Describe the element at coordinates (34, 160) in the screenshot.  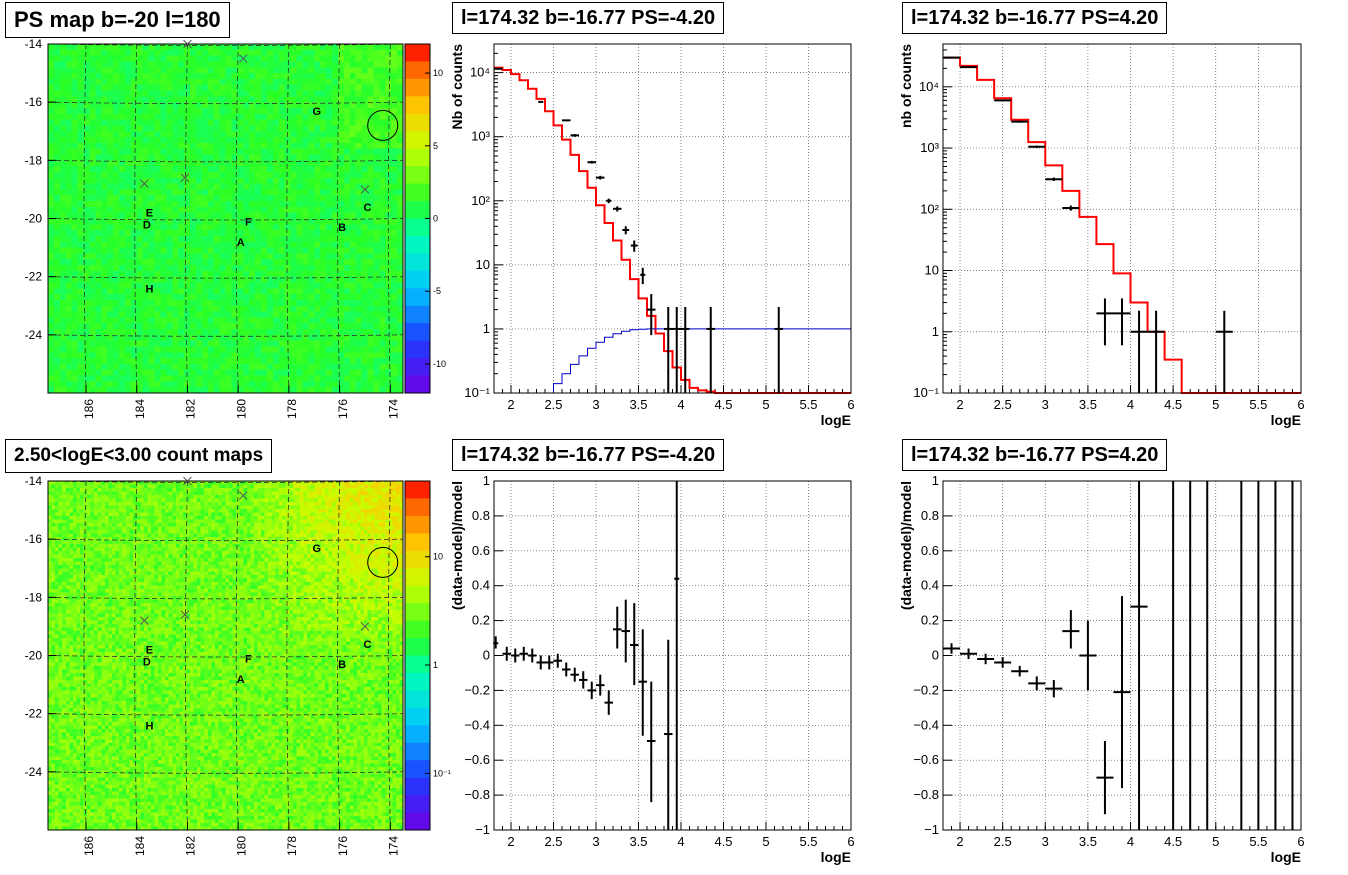
I see `ps_map-y-tick-label: -18` at that location.